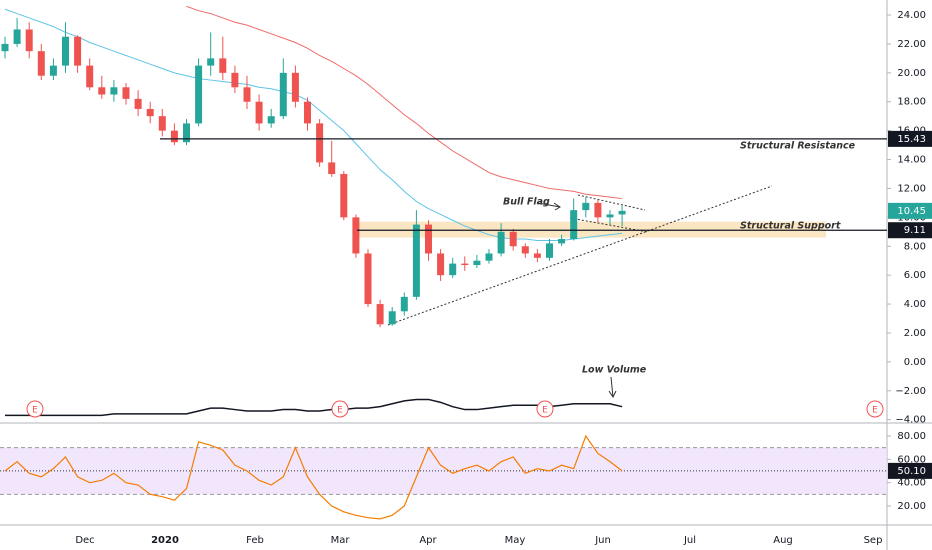 The image size is (932, 550). I want to click on y-tick-label: 0.00, so click(915, 362).